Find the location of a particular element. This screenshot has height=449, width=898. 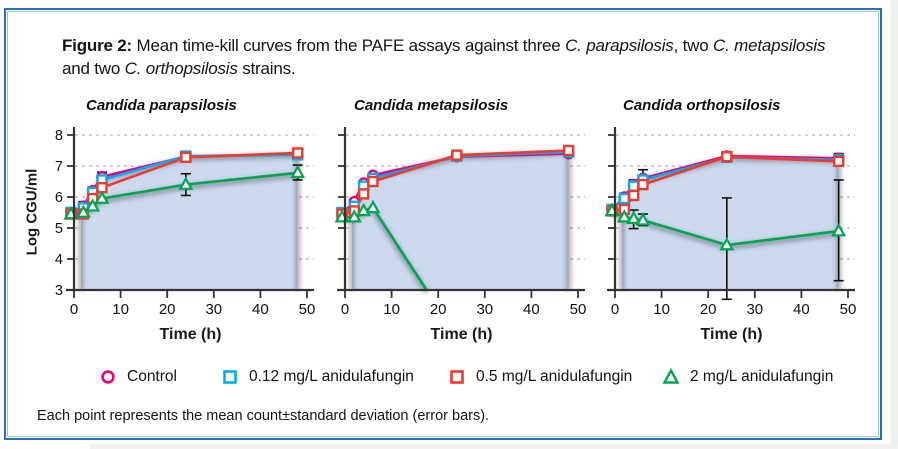

y-tick-label: 5 is located at coordinates (59, 229).